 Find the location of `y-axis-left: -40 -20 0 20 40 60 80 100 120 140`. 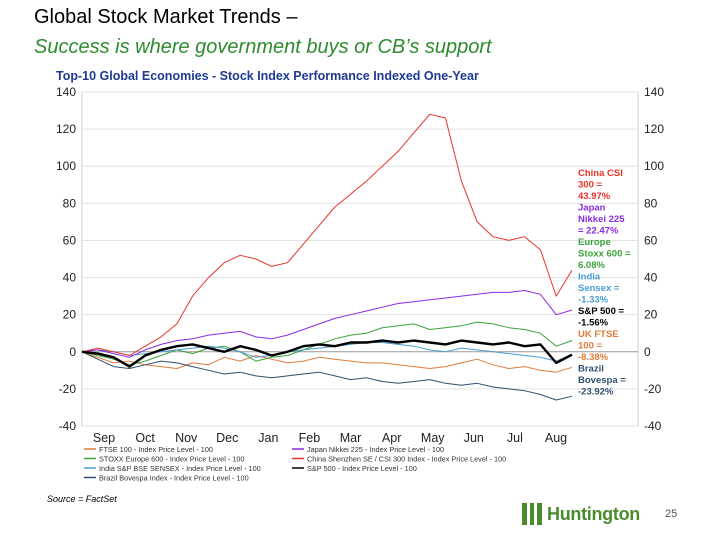

y-axis-left: -40 -20 0 20 40 60 80 100 120 140 is located at coordinates (66, 259).